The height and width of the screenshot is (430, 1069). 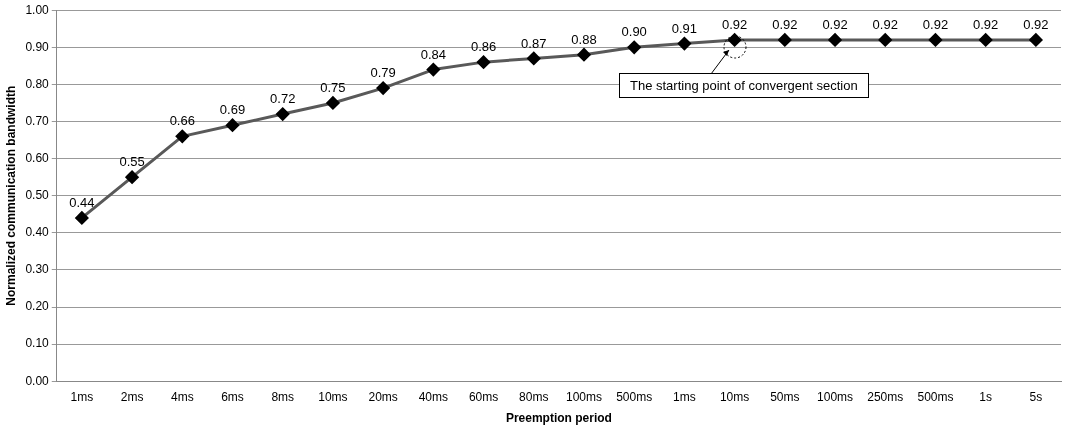 I want to click on data-label: 0.86, so click(x=483, y=47).